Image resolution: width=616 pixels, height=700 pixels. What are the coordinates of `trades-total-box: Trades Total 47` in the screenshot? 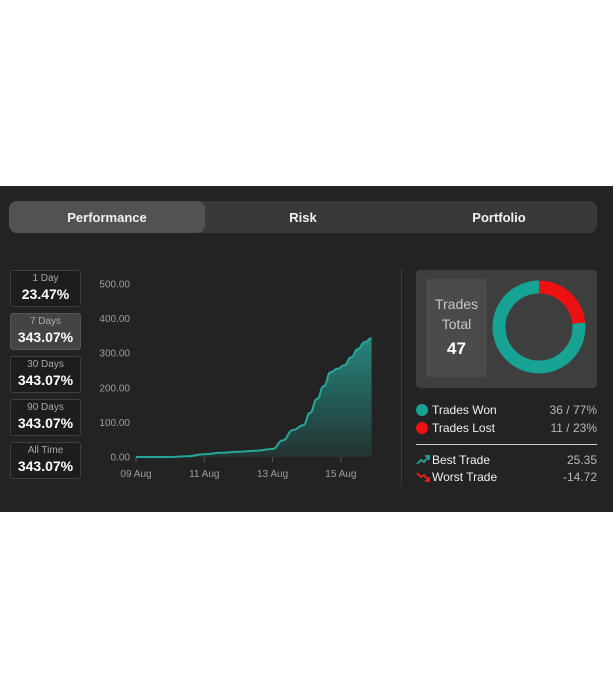 It's located at (456, 328).